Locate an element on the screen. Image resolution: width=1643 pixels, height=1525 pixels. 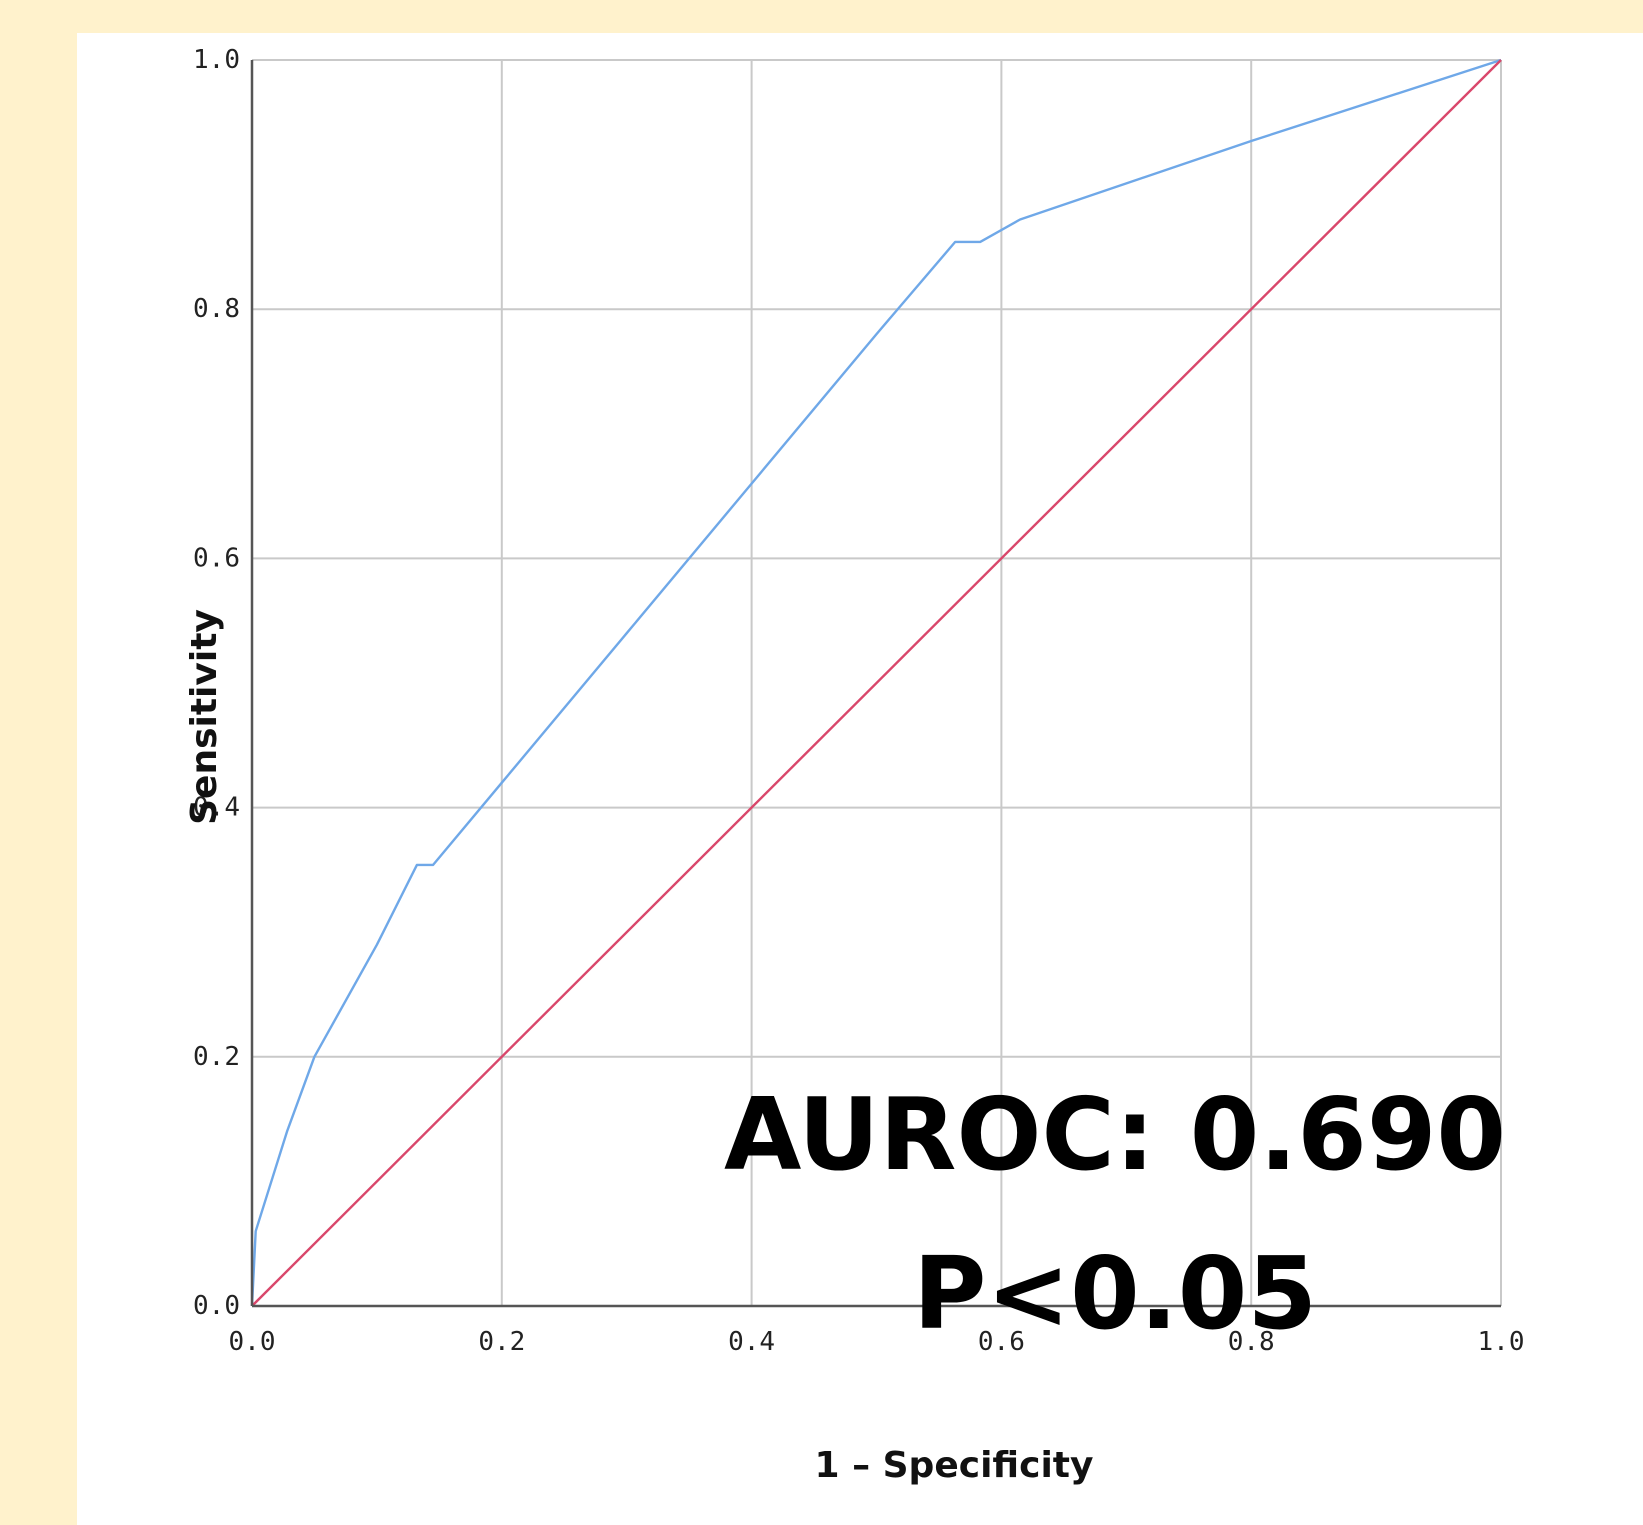
x-tick-label: 0.8 is located at coordinates (1251, 1342).